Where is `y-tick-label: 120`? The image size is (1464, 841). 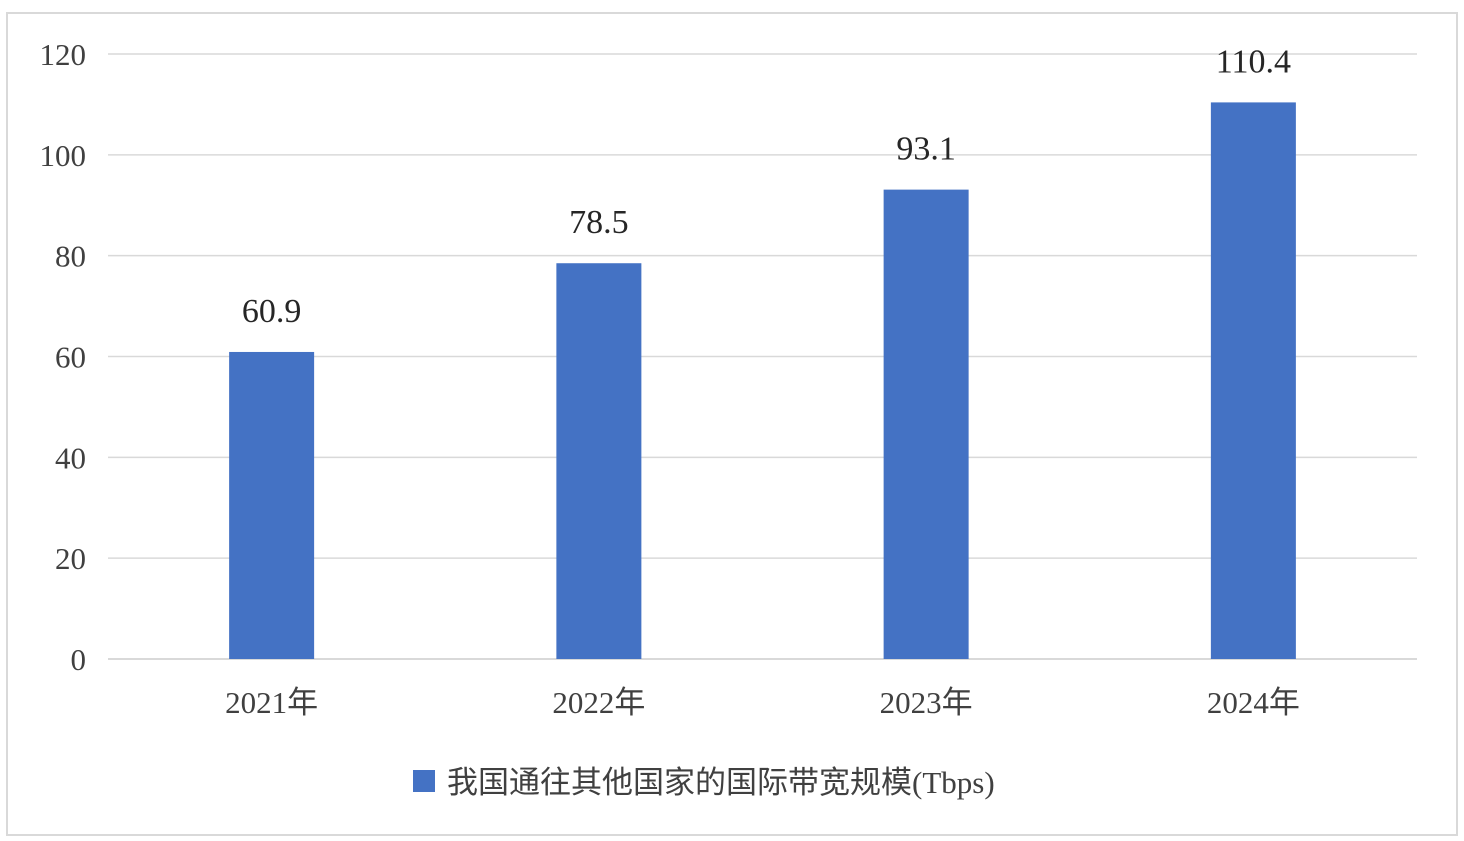 y-tick-label: 120 is located at coordinates (63, 54).